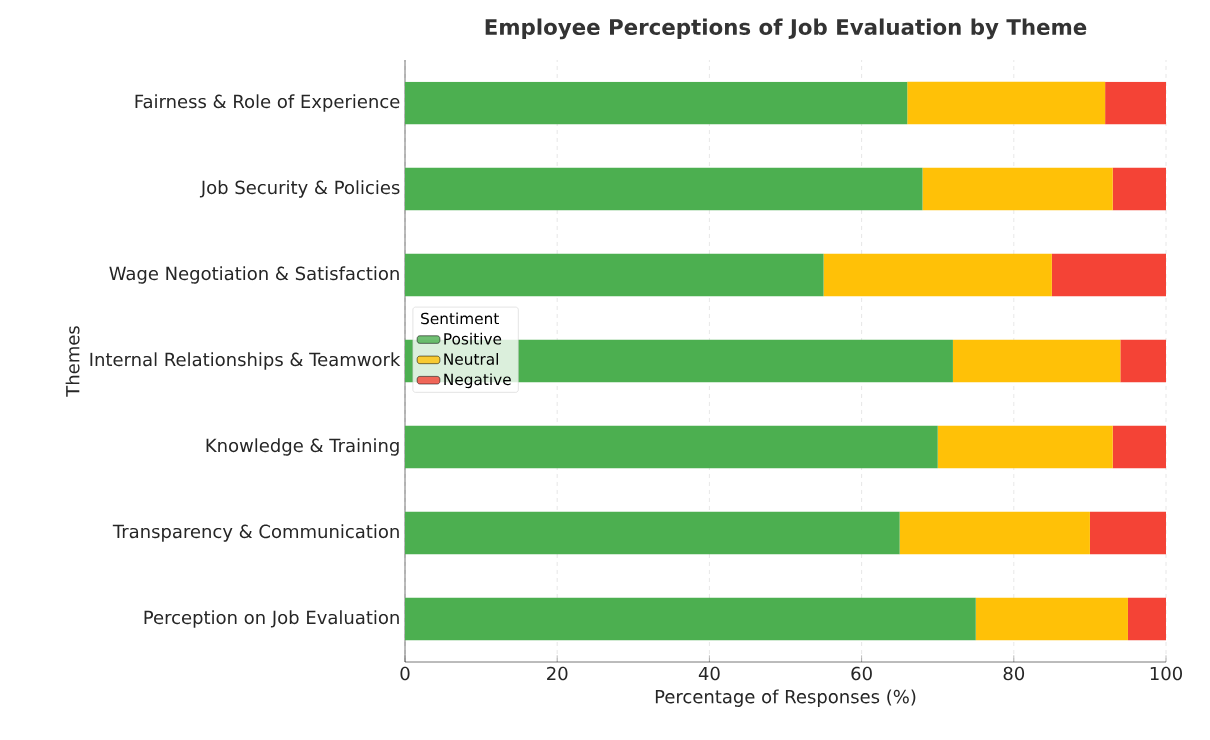 This screenshot has width=1210, height=740. What do you see at coordinates (1166, 673) in the screenshot?
I see `x-tick-label: 100` at bounding box center [1166, 673].